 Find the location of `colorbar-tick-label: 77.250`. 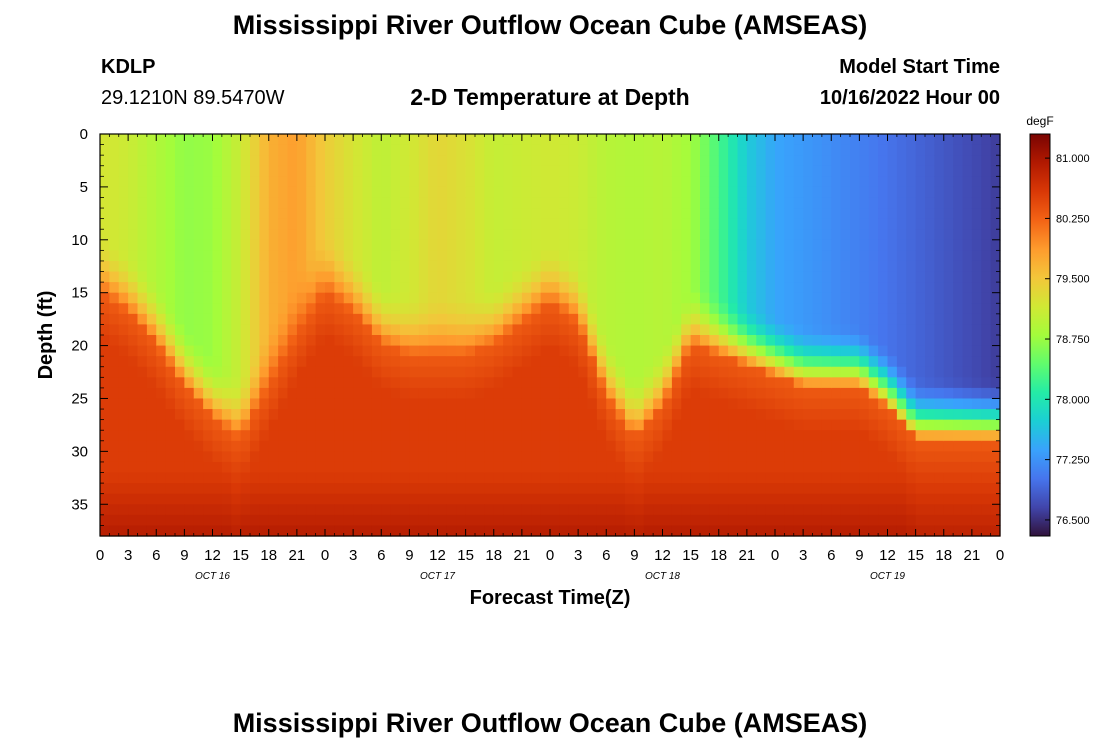

colorbar-tick-label: 77.250 is located at coordinates (1073, 461).